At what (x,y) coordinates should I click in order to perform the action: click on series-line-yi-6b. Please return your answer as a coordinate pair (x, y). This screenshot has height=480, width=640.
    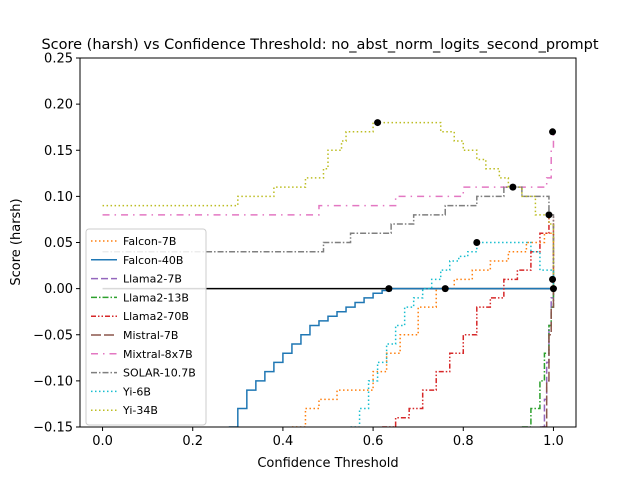
    Looking at the image, I should click on (452, 334).